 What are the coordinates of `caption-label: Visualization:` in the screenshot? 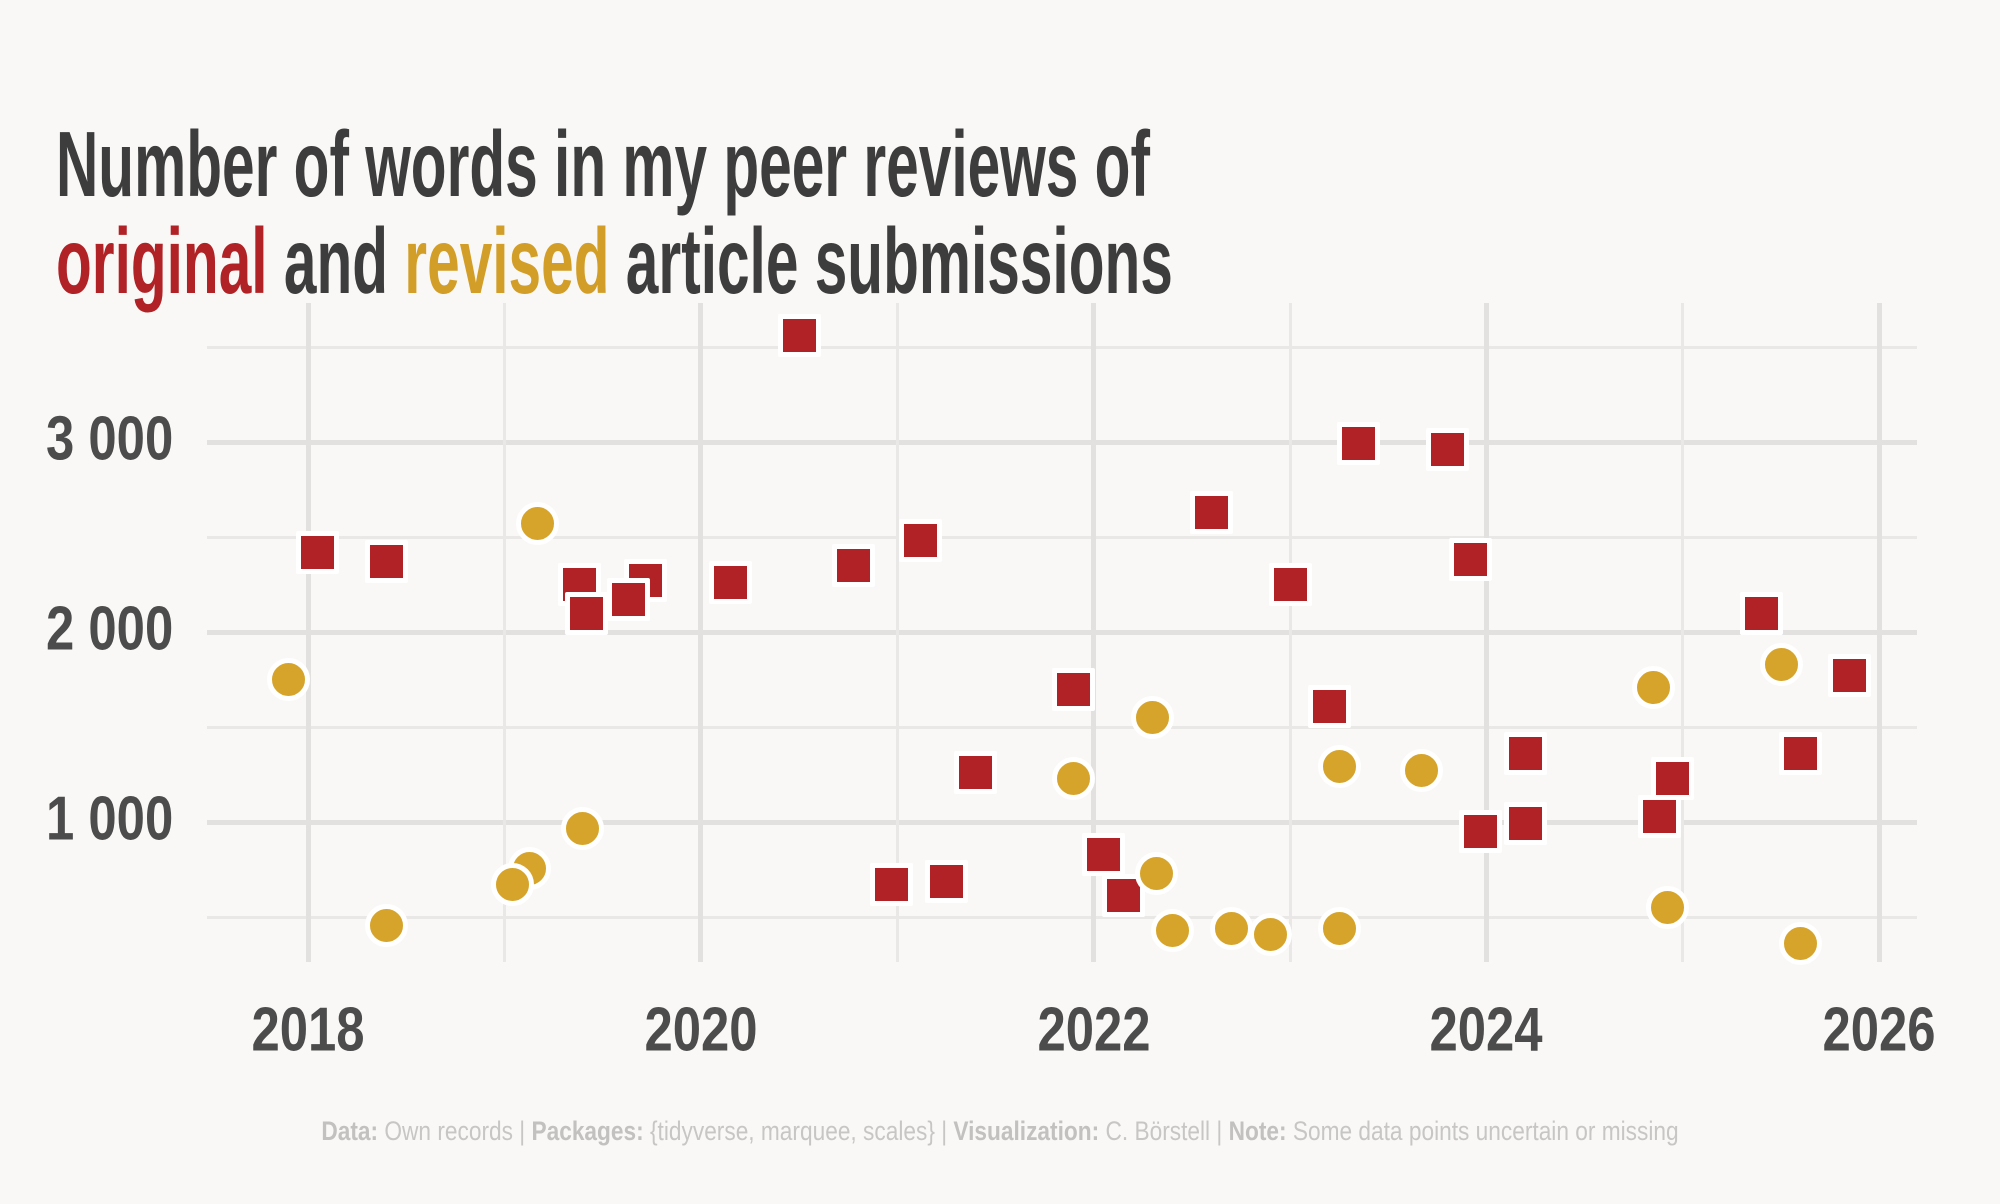 It's located at (1026, 1131).